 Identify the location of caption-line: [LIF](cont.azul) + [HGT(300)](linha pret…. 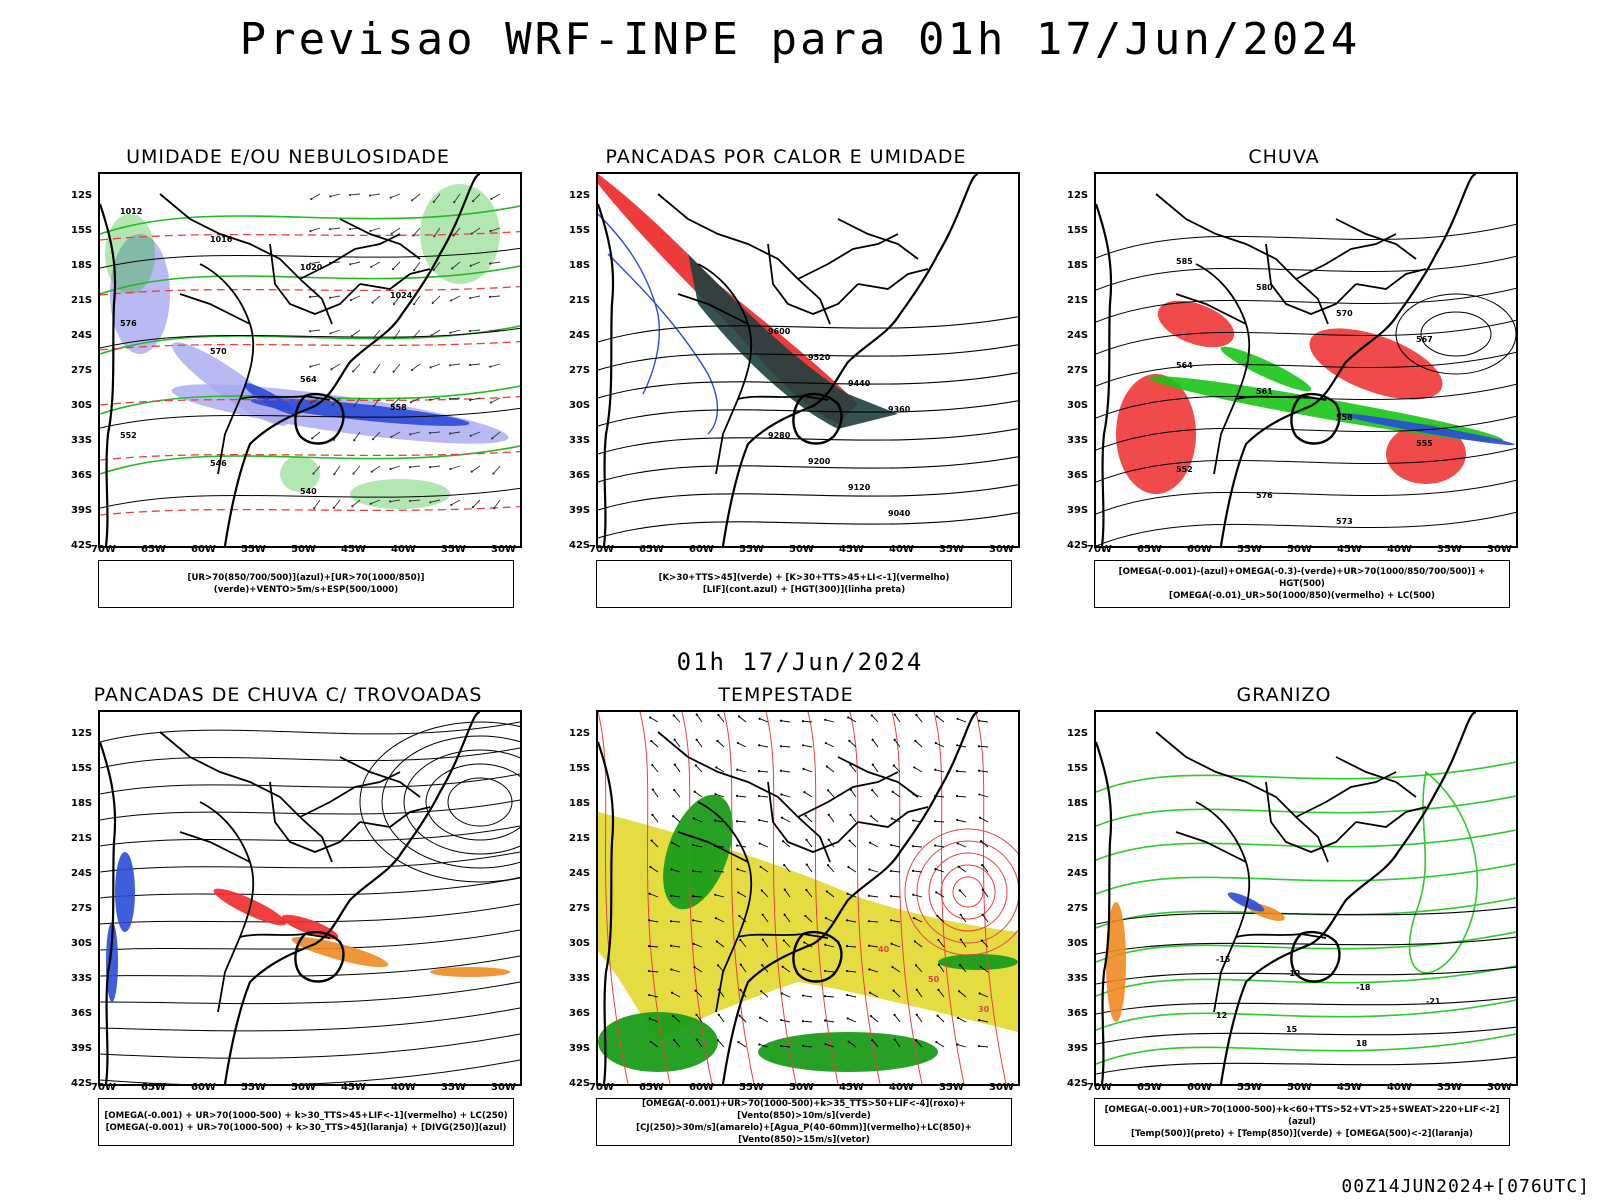
(804, 590).